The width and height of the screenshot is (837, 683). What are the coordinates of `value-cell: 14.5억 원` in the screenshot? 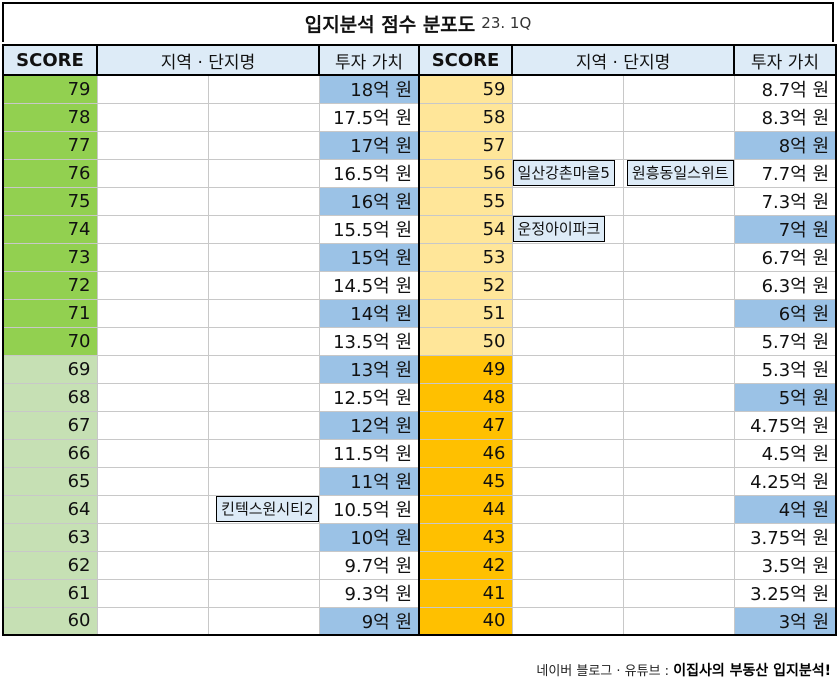 It's located at (369, 285).